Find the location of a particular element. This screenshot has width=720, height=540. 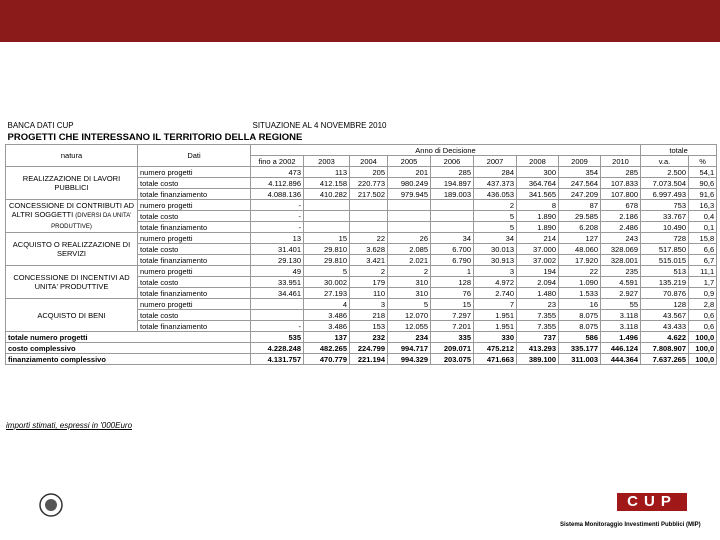

value: 12.055 is located at coordinates (409, 326).